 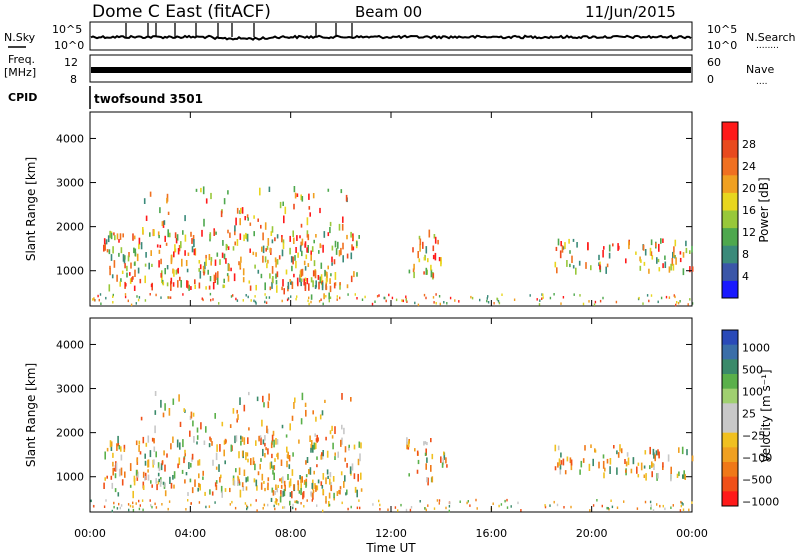 What do you see at coordinates (764, 209) in the screenshot?
I see `power-colorbar-label: Power [dB]` at bounding box center [764, 209].